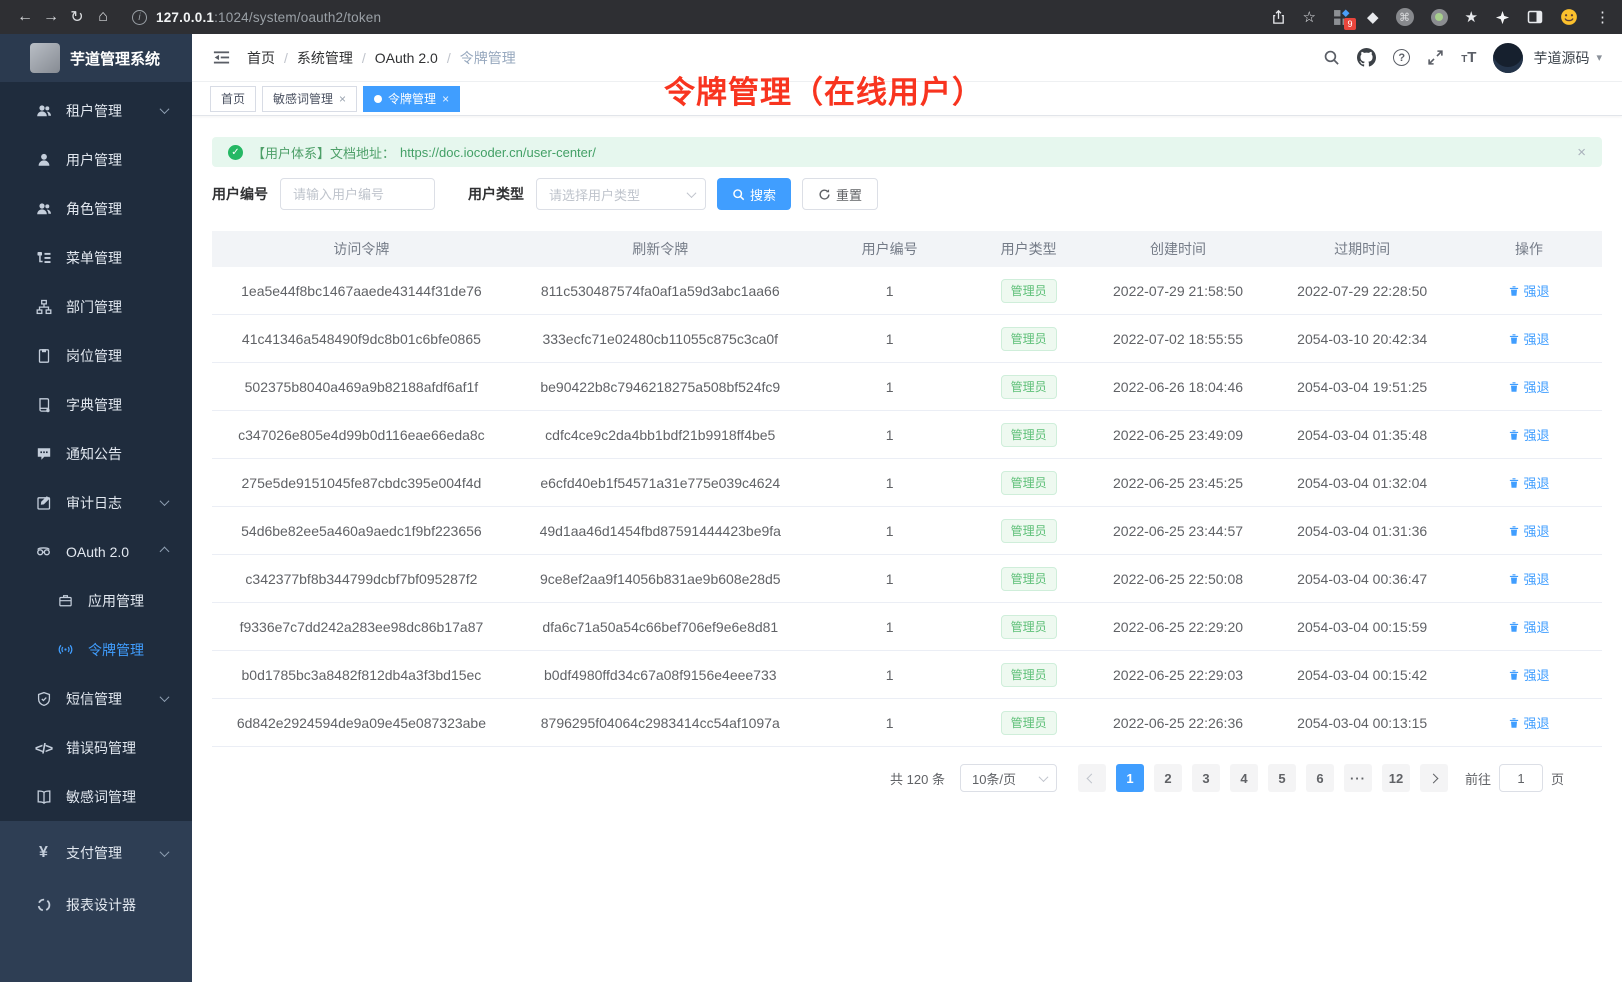 Image resolution: width=1622 pixels, height=982 pixels. What do you see at coordinates (1561, 57) in the screenshot?
I see `username: 芋道源码` at bounding box center [1561, 57].